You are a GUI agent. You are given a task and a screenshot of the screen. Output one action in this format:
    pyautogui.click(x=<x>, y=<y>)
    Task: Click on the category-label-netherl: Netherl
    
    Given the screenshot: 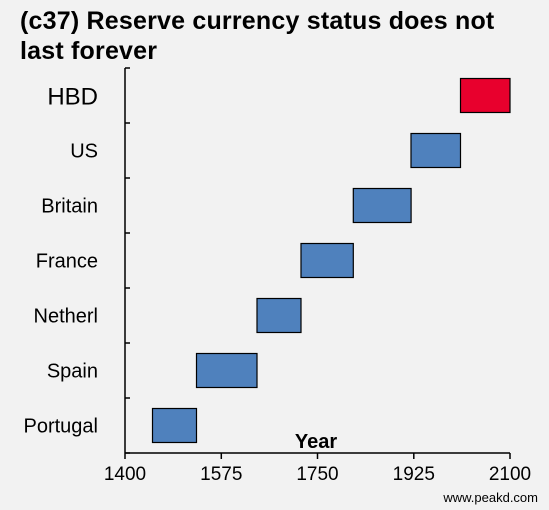 What is the action you would take?
    pyautogui.click(x=66, y=317)
    